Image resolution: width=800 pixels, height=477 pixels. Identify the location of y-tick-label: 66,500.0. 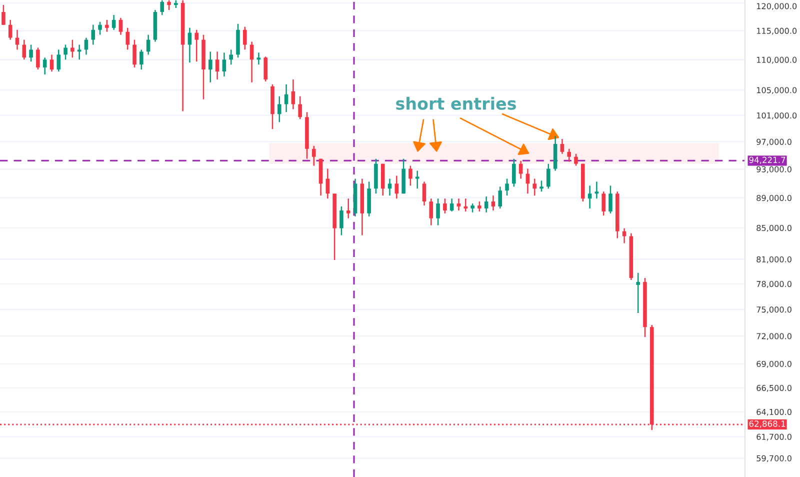
(774, 388).